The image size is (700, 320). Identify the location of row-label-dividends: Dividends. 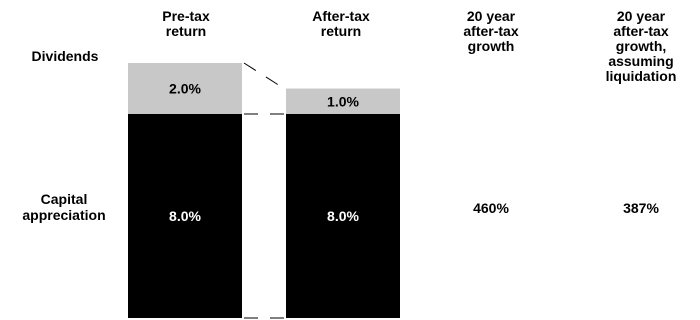
(65, 56).